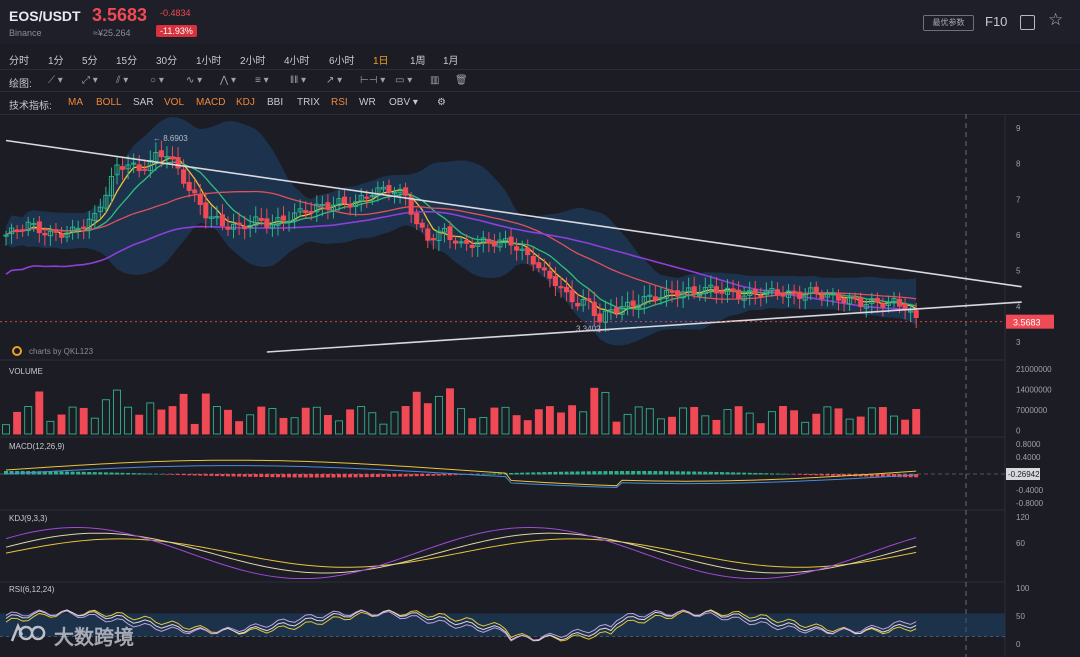  Describe the element at coordinates (367, 102) in the screenshot. I see `indicator-wr: WR` at that location.